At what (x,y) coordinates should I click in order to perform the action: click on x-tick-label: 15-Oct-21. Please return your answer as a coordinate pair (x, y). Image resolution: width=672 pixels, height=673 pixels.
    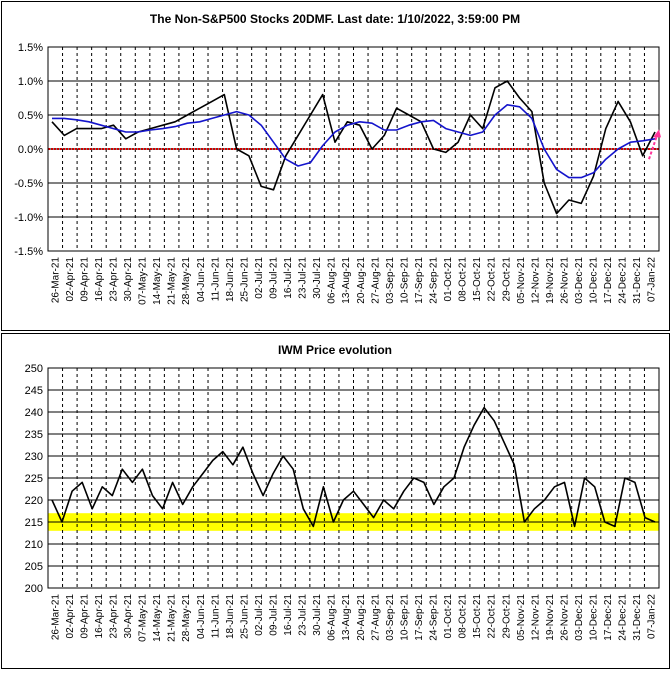
    Looking at the image, I should click on (477, 279).